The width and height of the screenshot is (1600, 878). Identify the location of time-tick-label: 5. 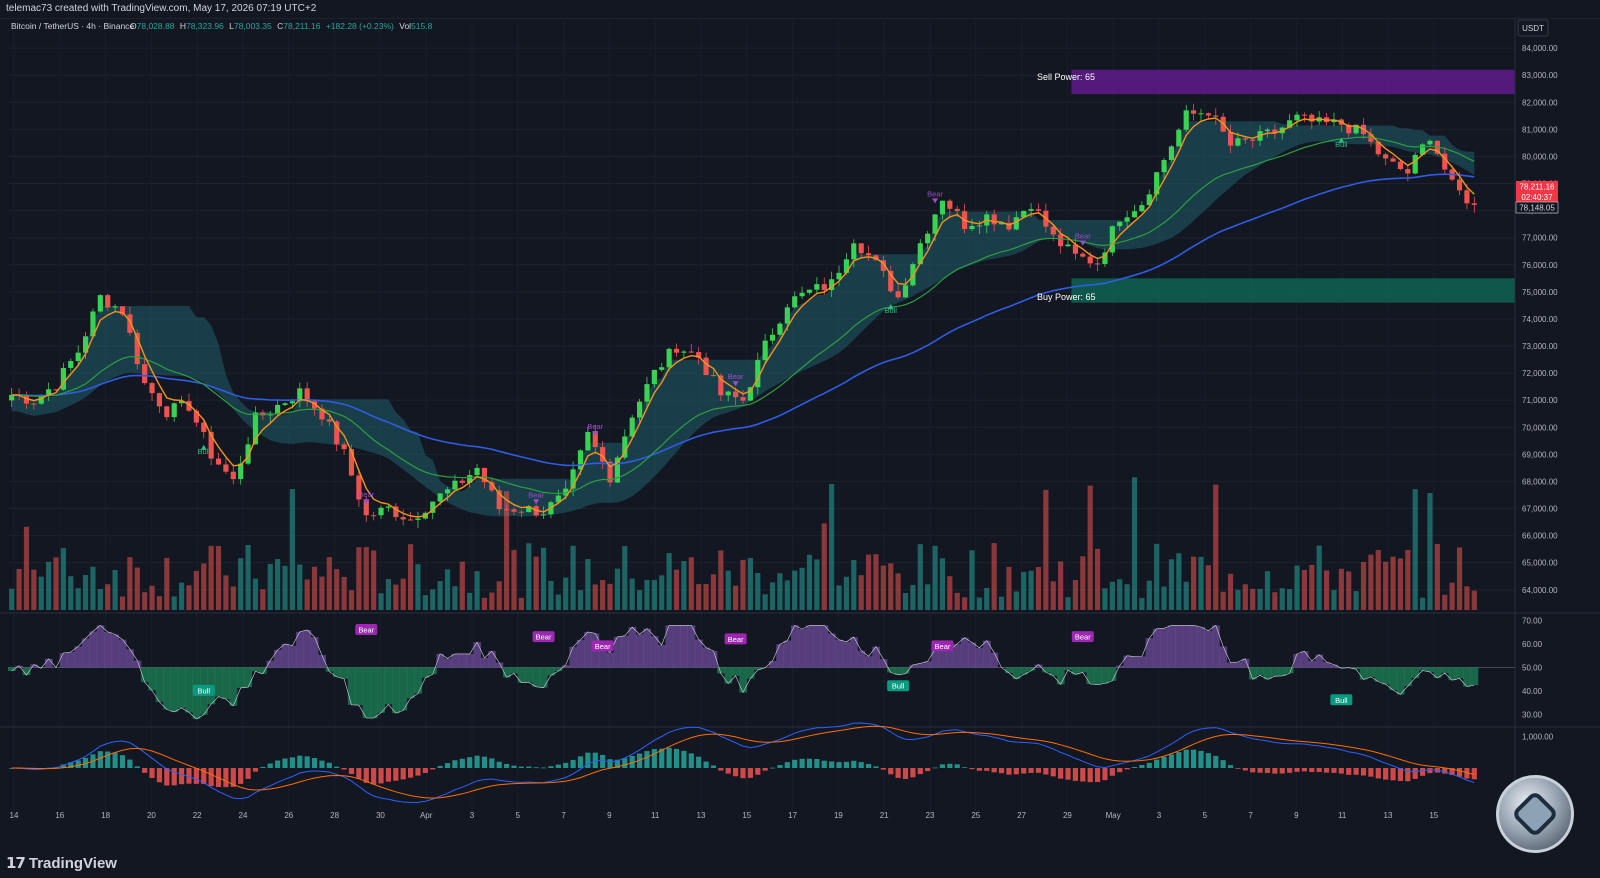
(518, 815).